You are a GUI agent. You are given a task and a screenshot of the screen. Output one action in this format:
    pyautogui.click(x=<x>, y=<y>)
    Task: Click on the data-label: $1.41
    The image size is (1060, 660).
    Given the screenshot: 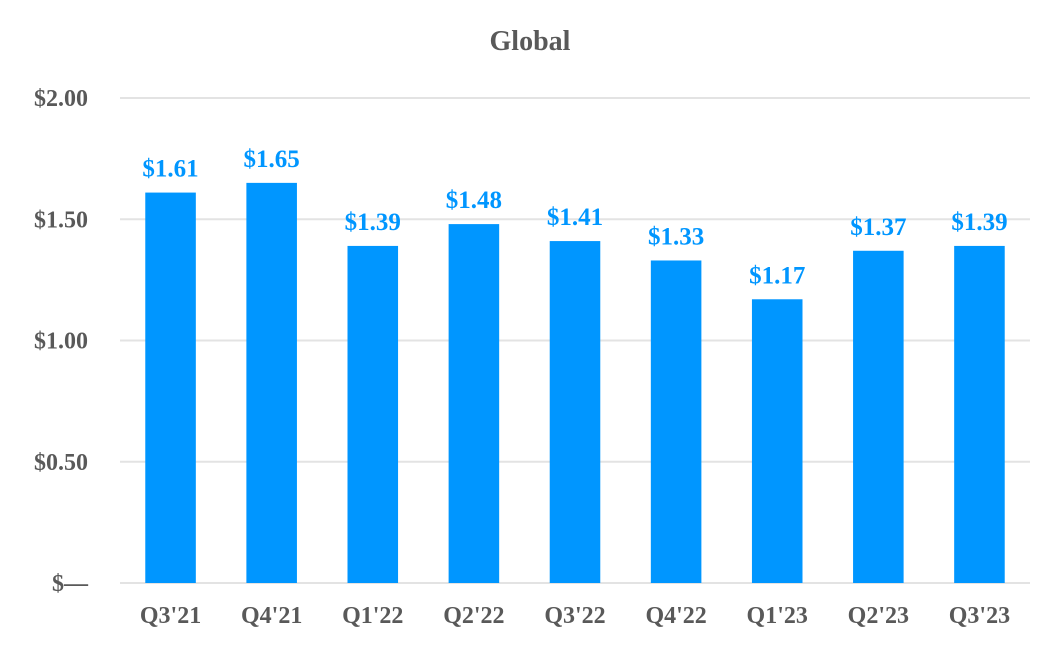 What is the action you would take?
    pyautogui.click(x=575, y=217)
    